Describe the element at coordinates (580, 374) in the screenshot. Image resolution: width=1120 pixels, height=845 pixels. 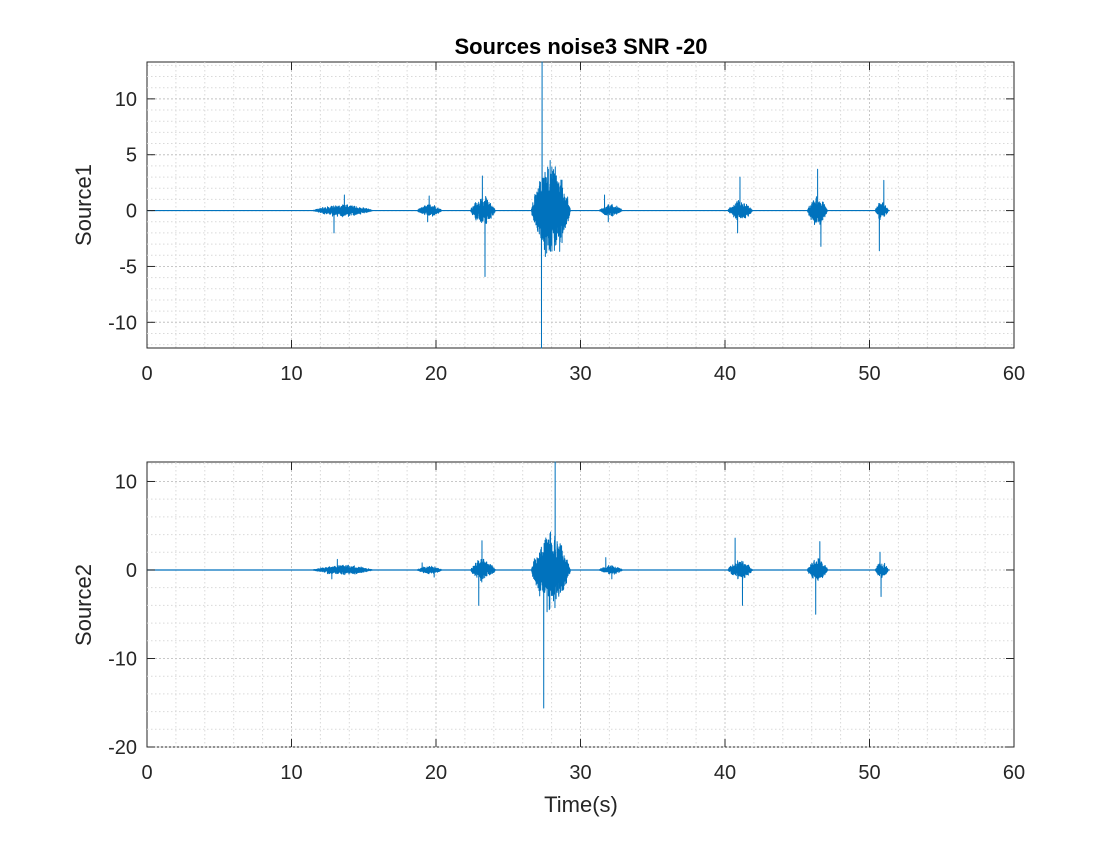
I see `source1-xtick-label: 30` at that location.